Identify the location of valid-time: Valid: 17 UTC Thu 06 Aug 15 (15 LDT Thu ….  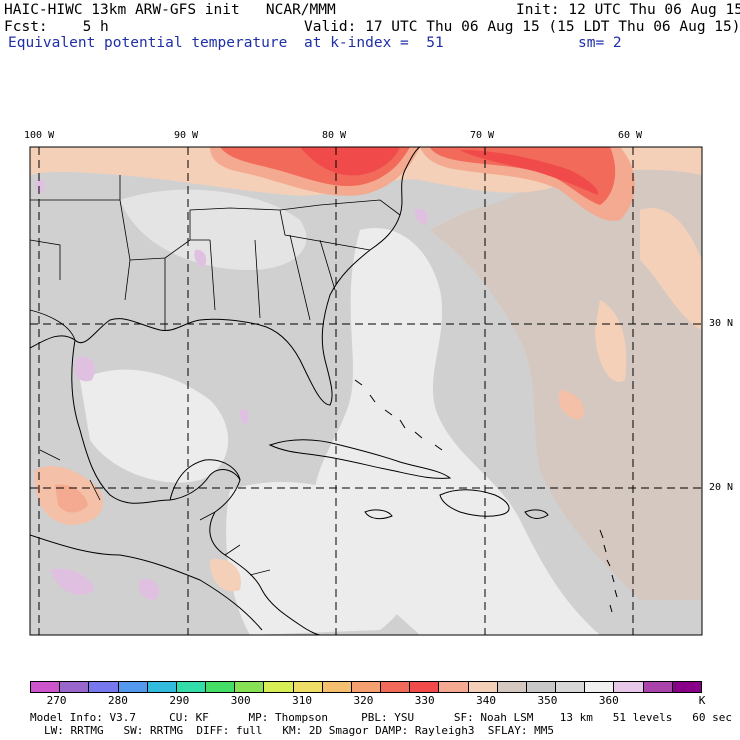
(522, 27).